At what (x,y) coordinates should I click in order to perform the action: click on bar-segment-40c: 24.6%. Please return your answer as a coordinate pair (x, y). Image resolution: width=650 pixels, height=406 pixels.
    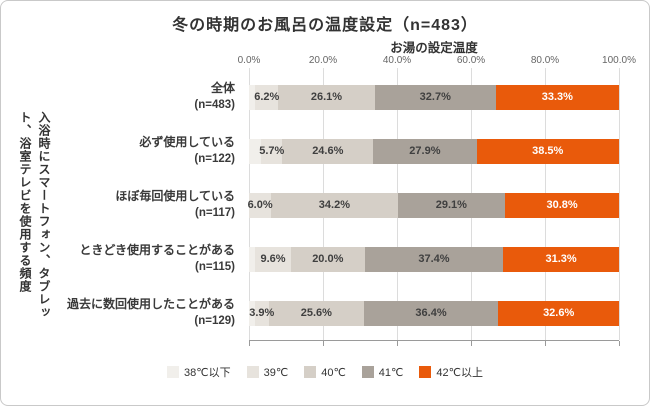
    Looking at the image, I should click on (328, 151).